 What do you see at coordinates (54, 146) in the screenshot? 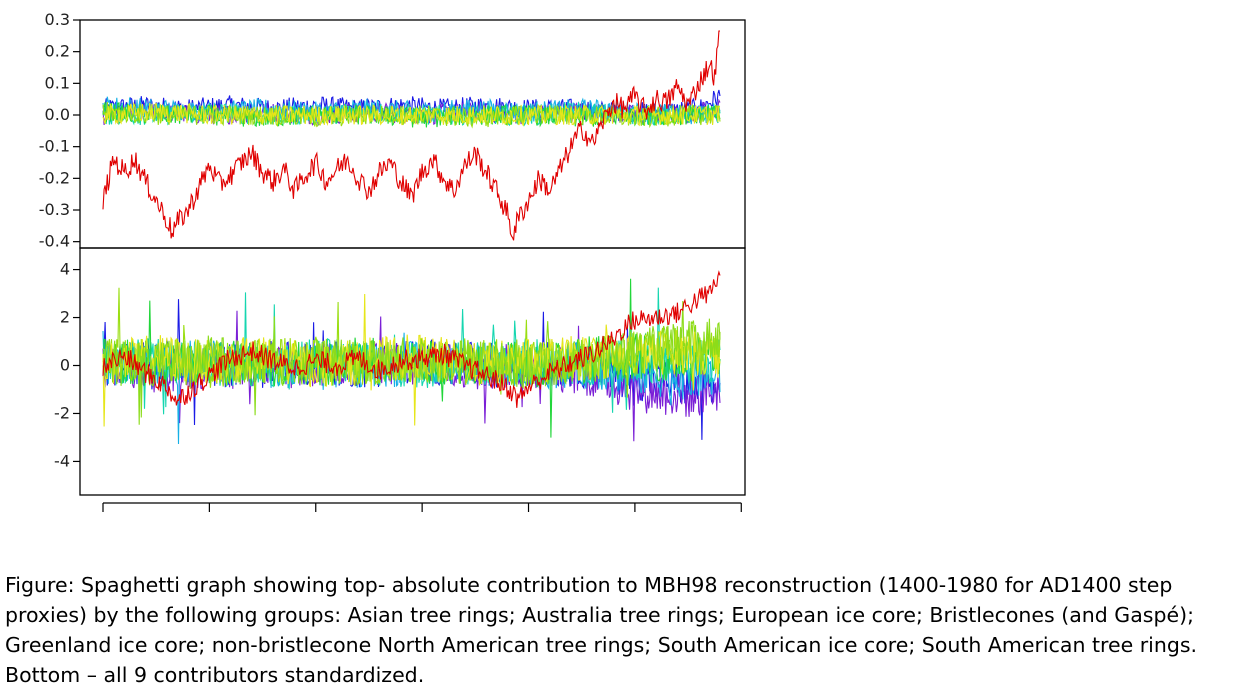
I see `y-tick-label: -0.1` at bounding box center [54, 146].